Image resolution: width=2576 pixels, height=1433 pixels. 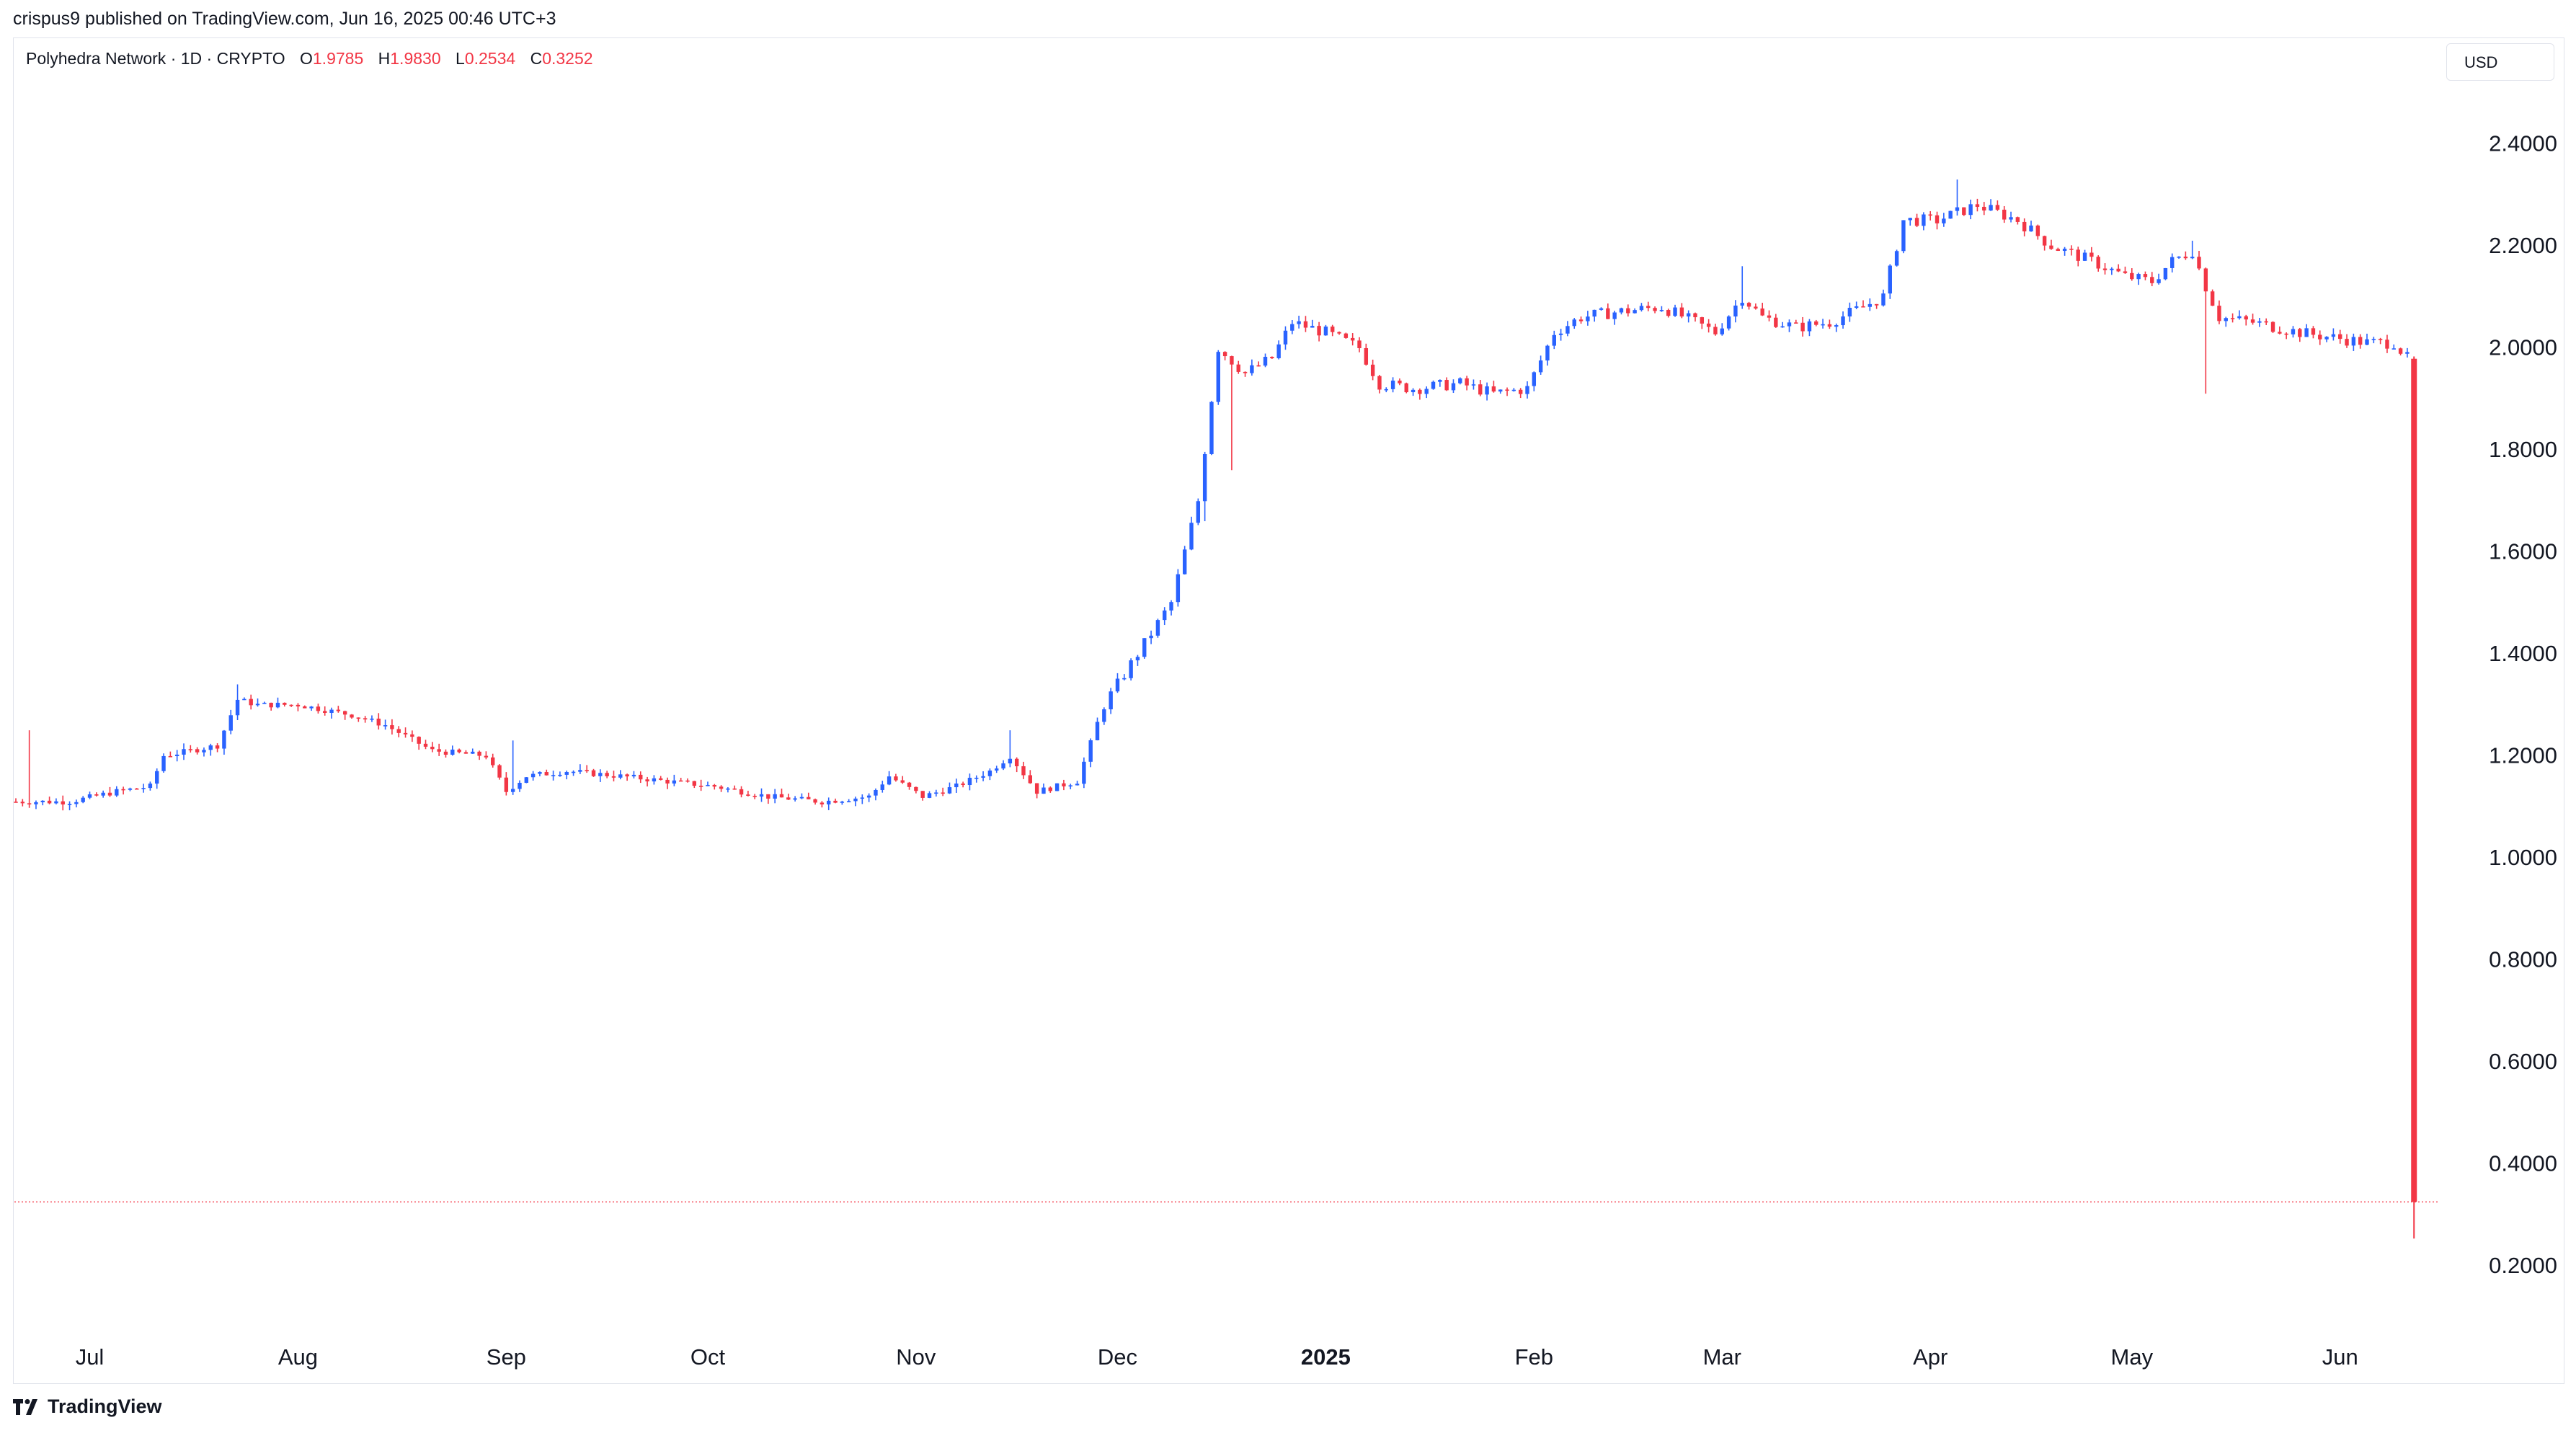 I want to click on x-tick-label: Apr, so click(x=1930, y=1357).